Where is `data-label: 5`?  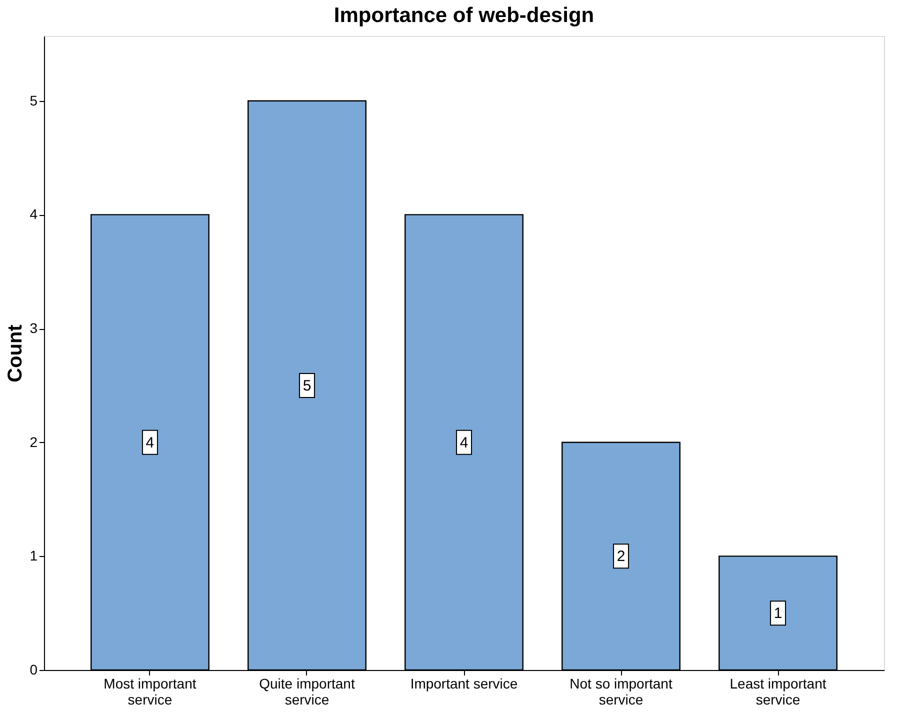 data-label: 5 is located at coordinates (307, 385).